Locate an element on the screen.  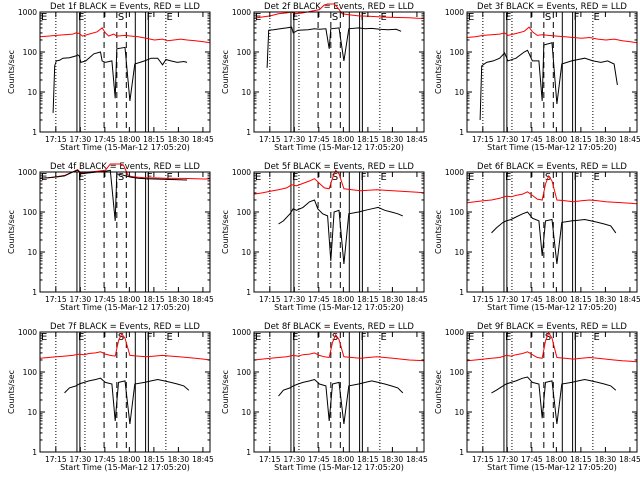
panel-title: Det 7f BLACK = Events, RED = LLD is located at coordinates (125, 327).